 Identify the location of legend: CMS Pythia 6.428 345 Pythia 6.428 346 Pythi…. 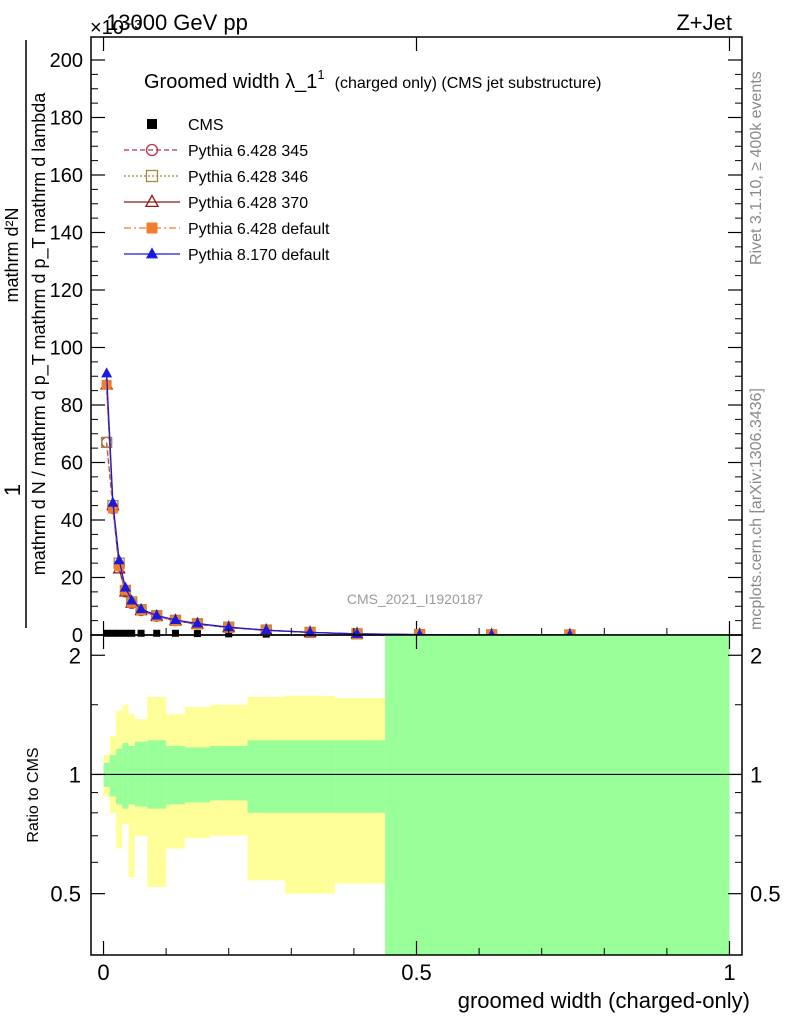
(227, 190).